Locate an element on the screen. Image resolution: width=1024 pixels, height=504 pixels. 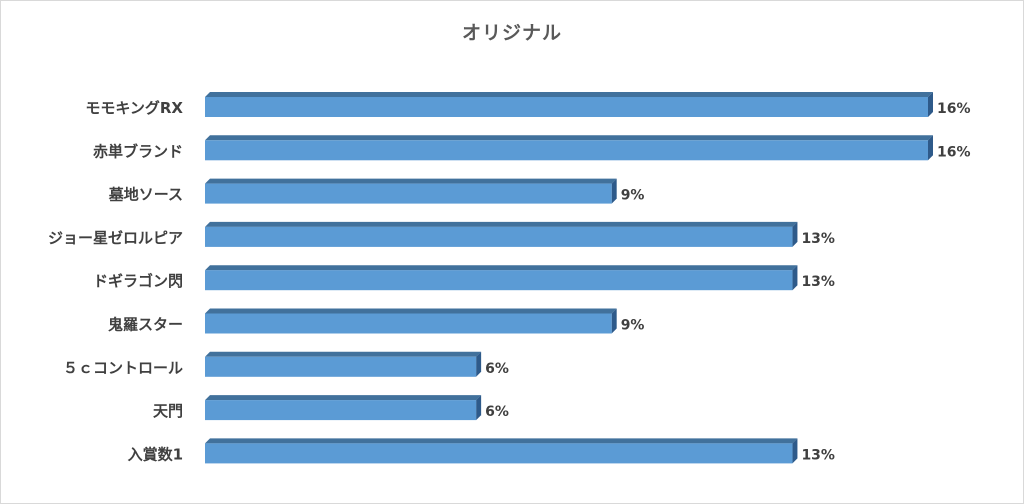
bar-group: 天門 6% is located at coordinates (331, 408).